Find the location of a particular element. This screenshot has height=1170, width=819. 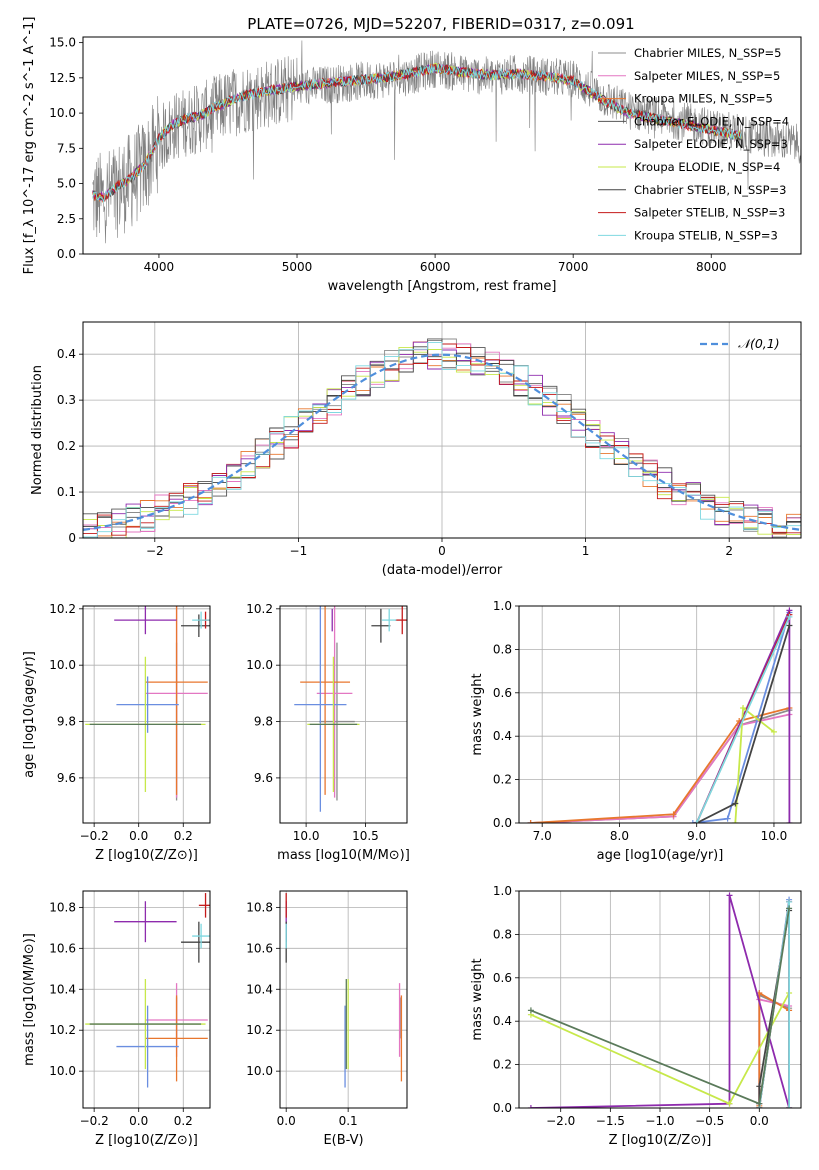

weight-series-kroupa-stelib is located at coordinates (743, 718).